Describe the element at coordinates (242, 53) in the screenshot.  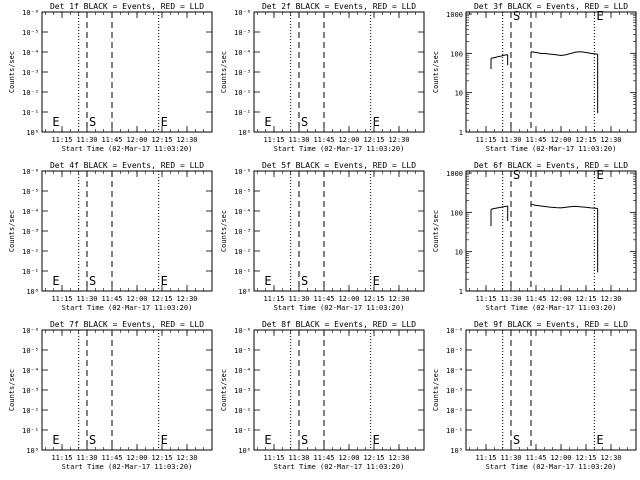
I see `y-tick-label: 10⁻⁴` at that location.